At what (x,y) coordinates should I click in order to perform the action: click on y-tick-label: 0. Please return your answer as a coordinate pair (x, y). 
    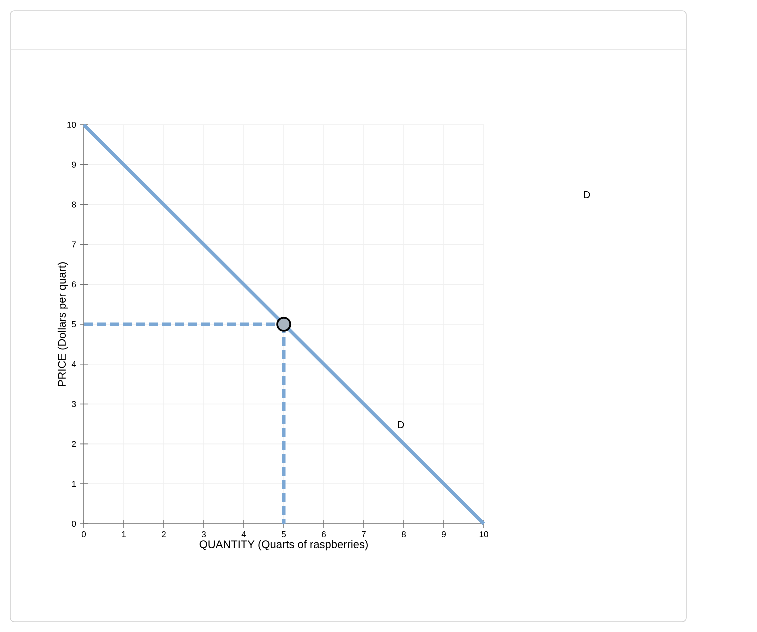
    Looking at the image, I should click on (74, 523).